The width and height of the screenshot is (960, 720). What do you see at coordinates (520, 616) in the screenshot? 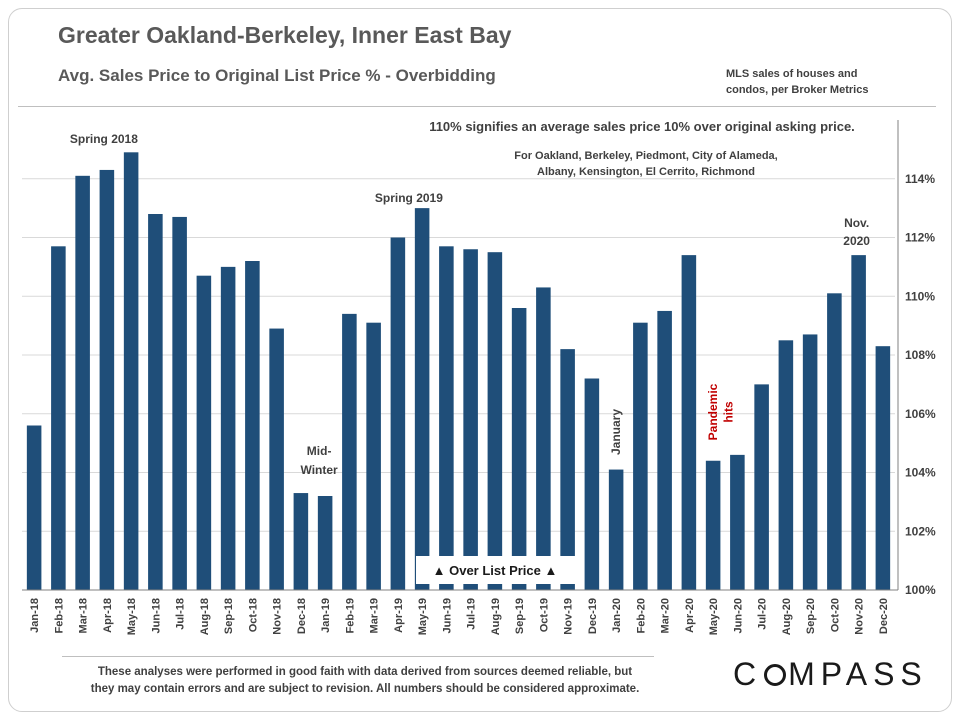
I see `x-tick-label: Sep-19` at bounding box center [520, 616].